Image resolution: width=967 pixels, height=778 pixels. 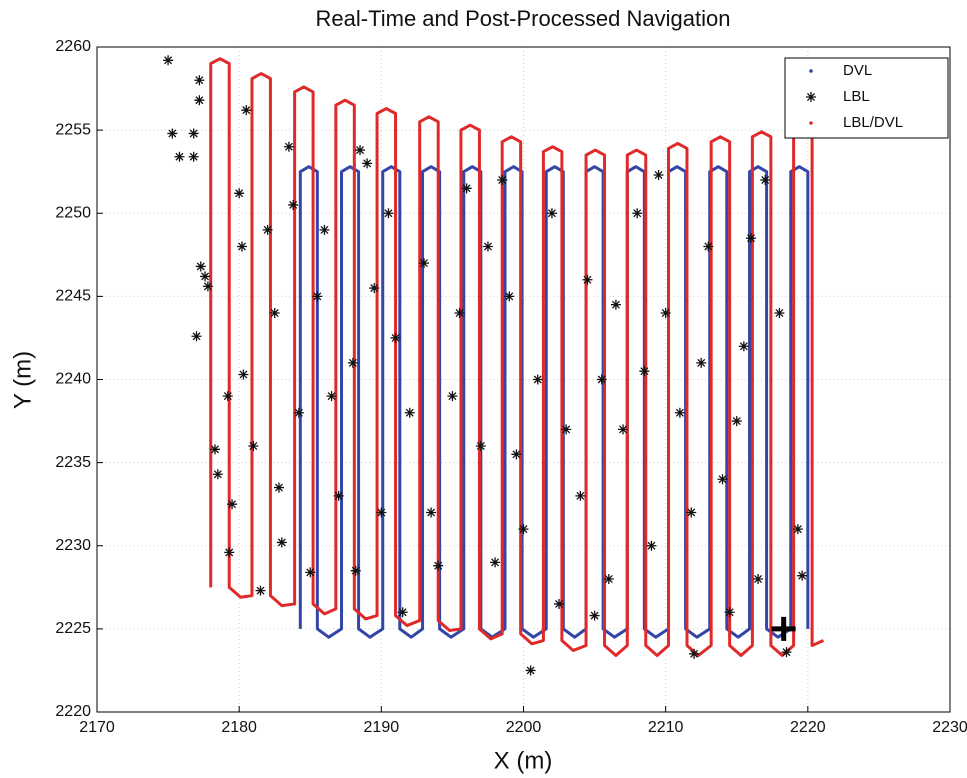 What do you see at coordinates (22, 380) in the screenshot?
I see `y-axis-label: Y (m)` at bounding box center [22, 380].